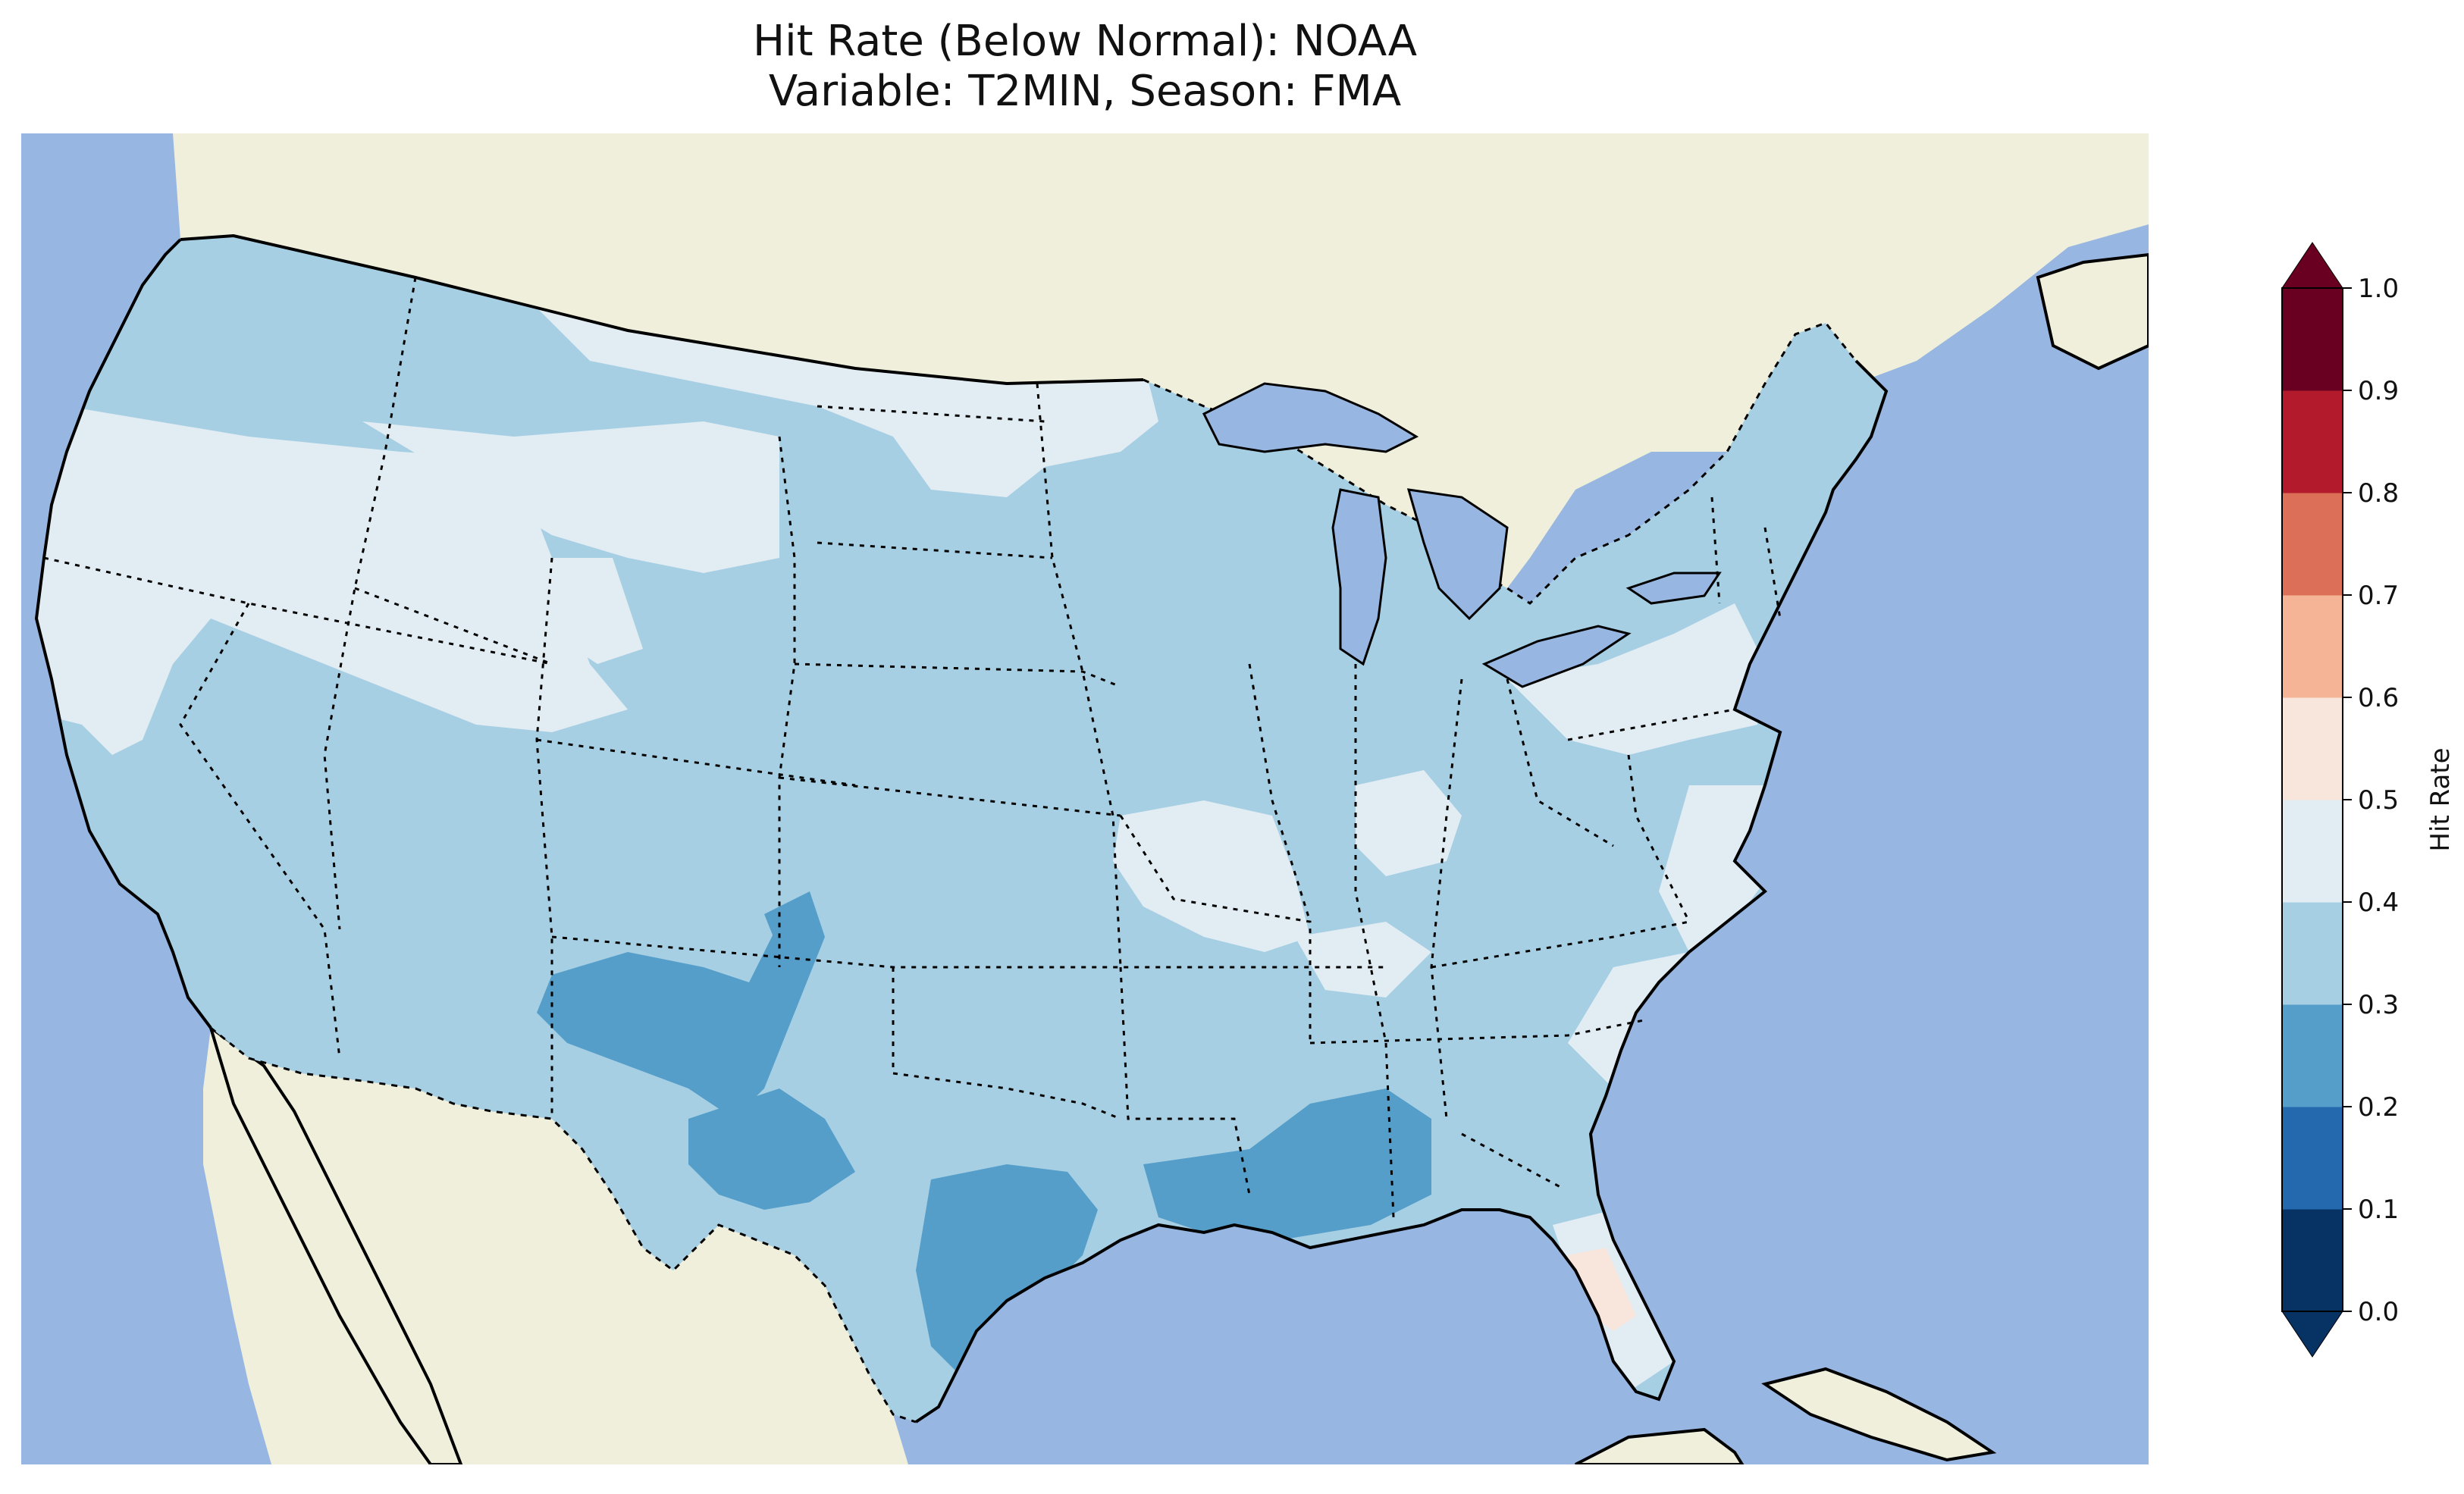 The height and width of the screenshot is (1494, 2464). Describe the element at coordinates (2378, 289) in the screenshot. I see `colorbar-tick-label: 1.0` at that location.